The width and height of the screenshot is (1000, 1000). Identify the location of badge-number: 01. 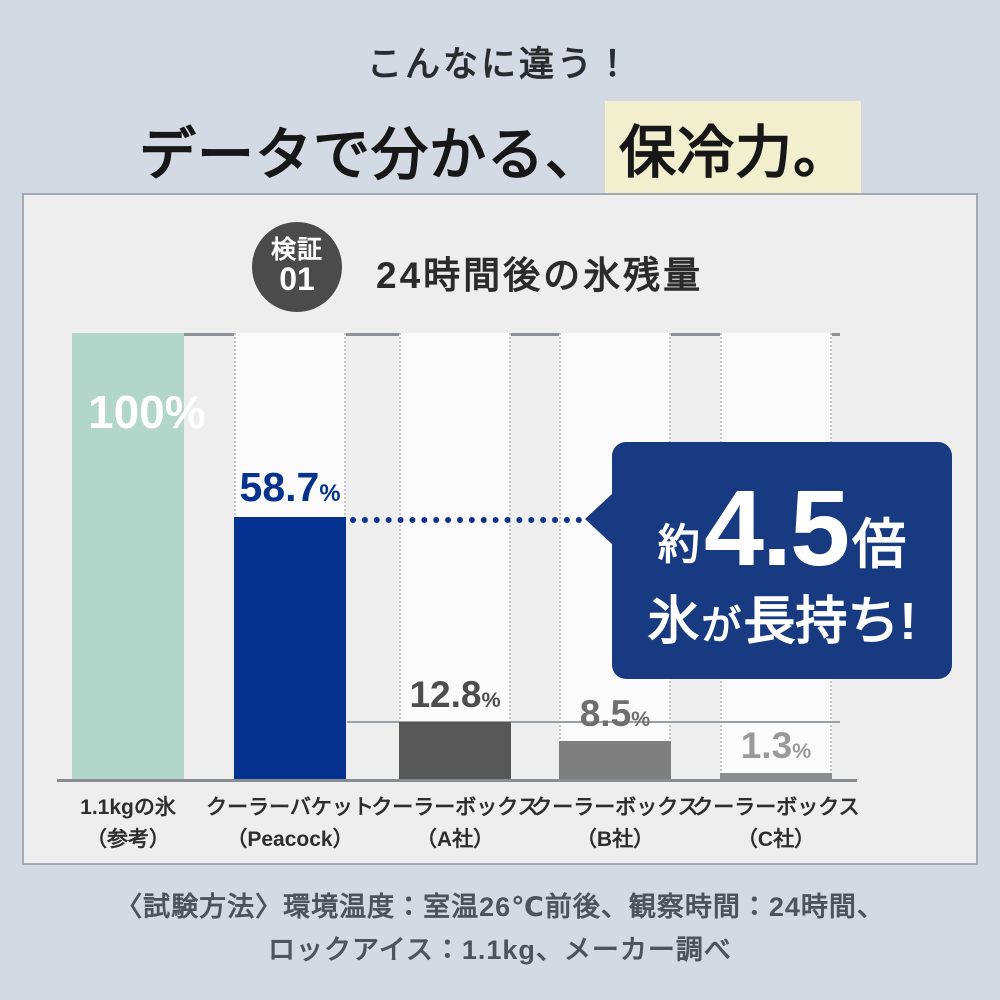
(297, 279).